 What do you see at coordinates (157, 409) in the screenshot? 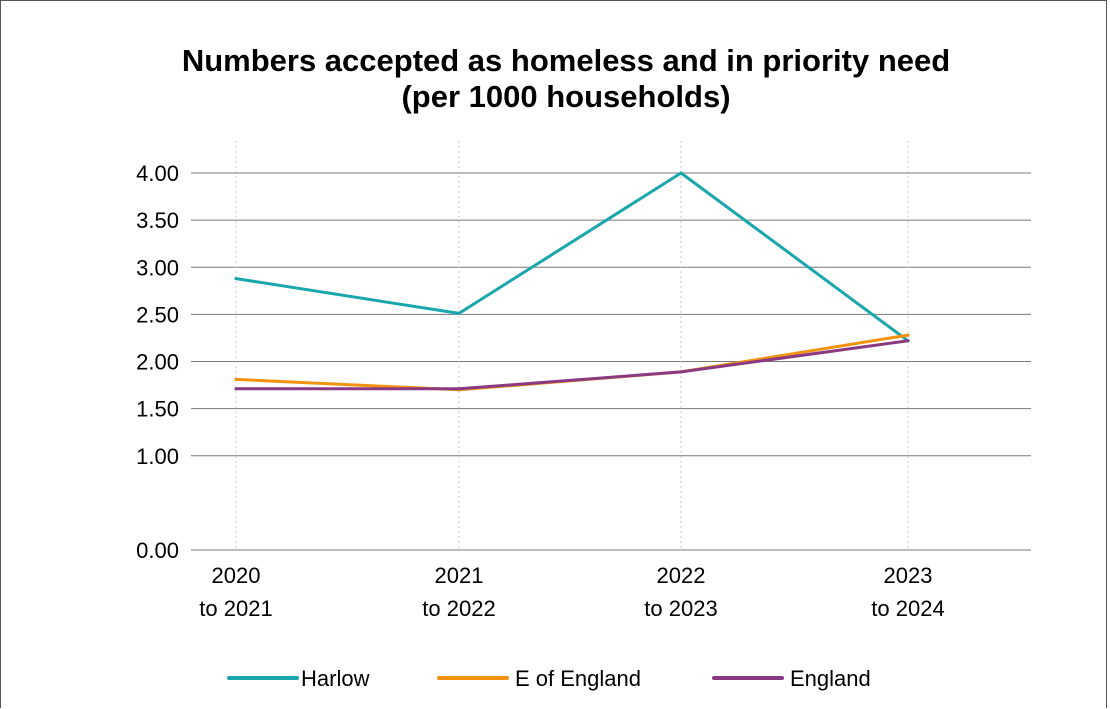
I see `y-tick-label: 1.50` at bounding box center [157, 409].